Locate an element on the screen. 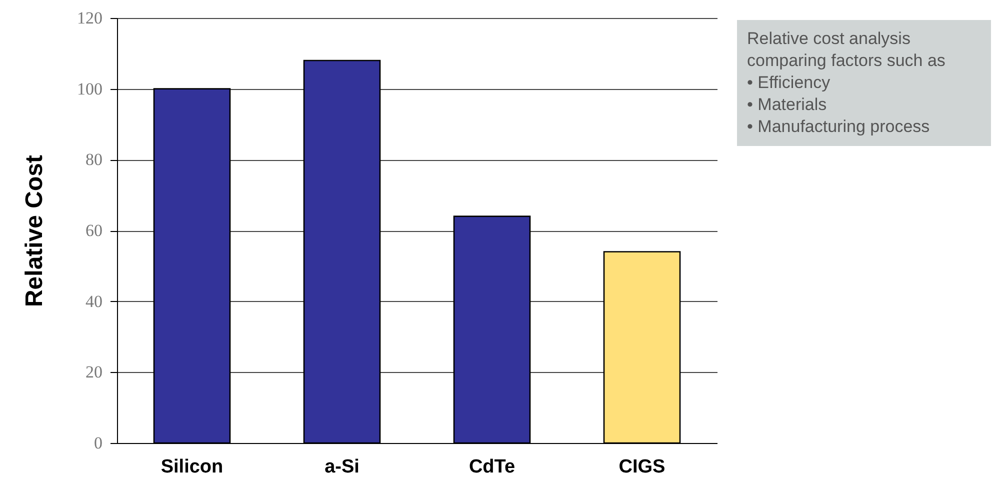 The width and height of the screenshot is (992, 493). x-tick-label: CdTe is located at coordinates (492, 467).